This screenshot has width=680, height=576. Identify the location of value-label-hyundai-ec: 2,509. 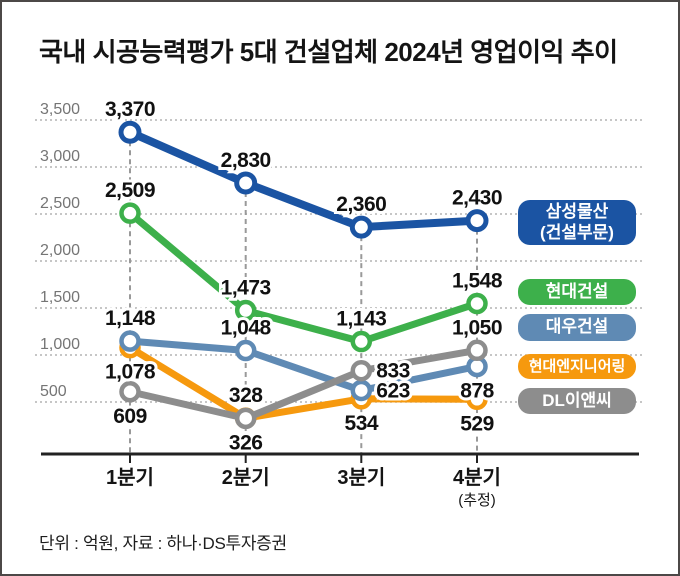
(130, 190).